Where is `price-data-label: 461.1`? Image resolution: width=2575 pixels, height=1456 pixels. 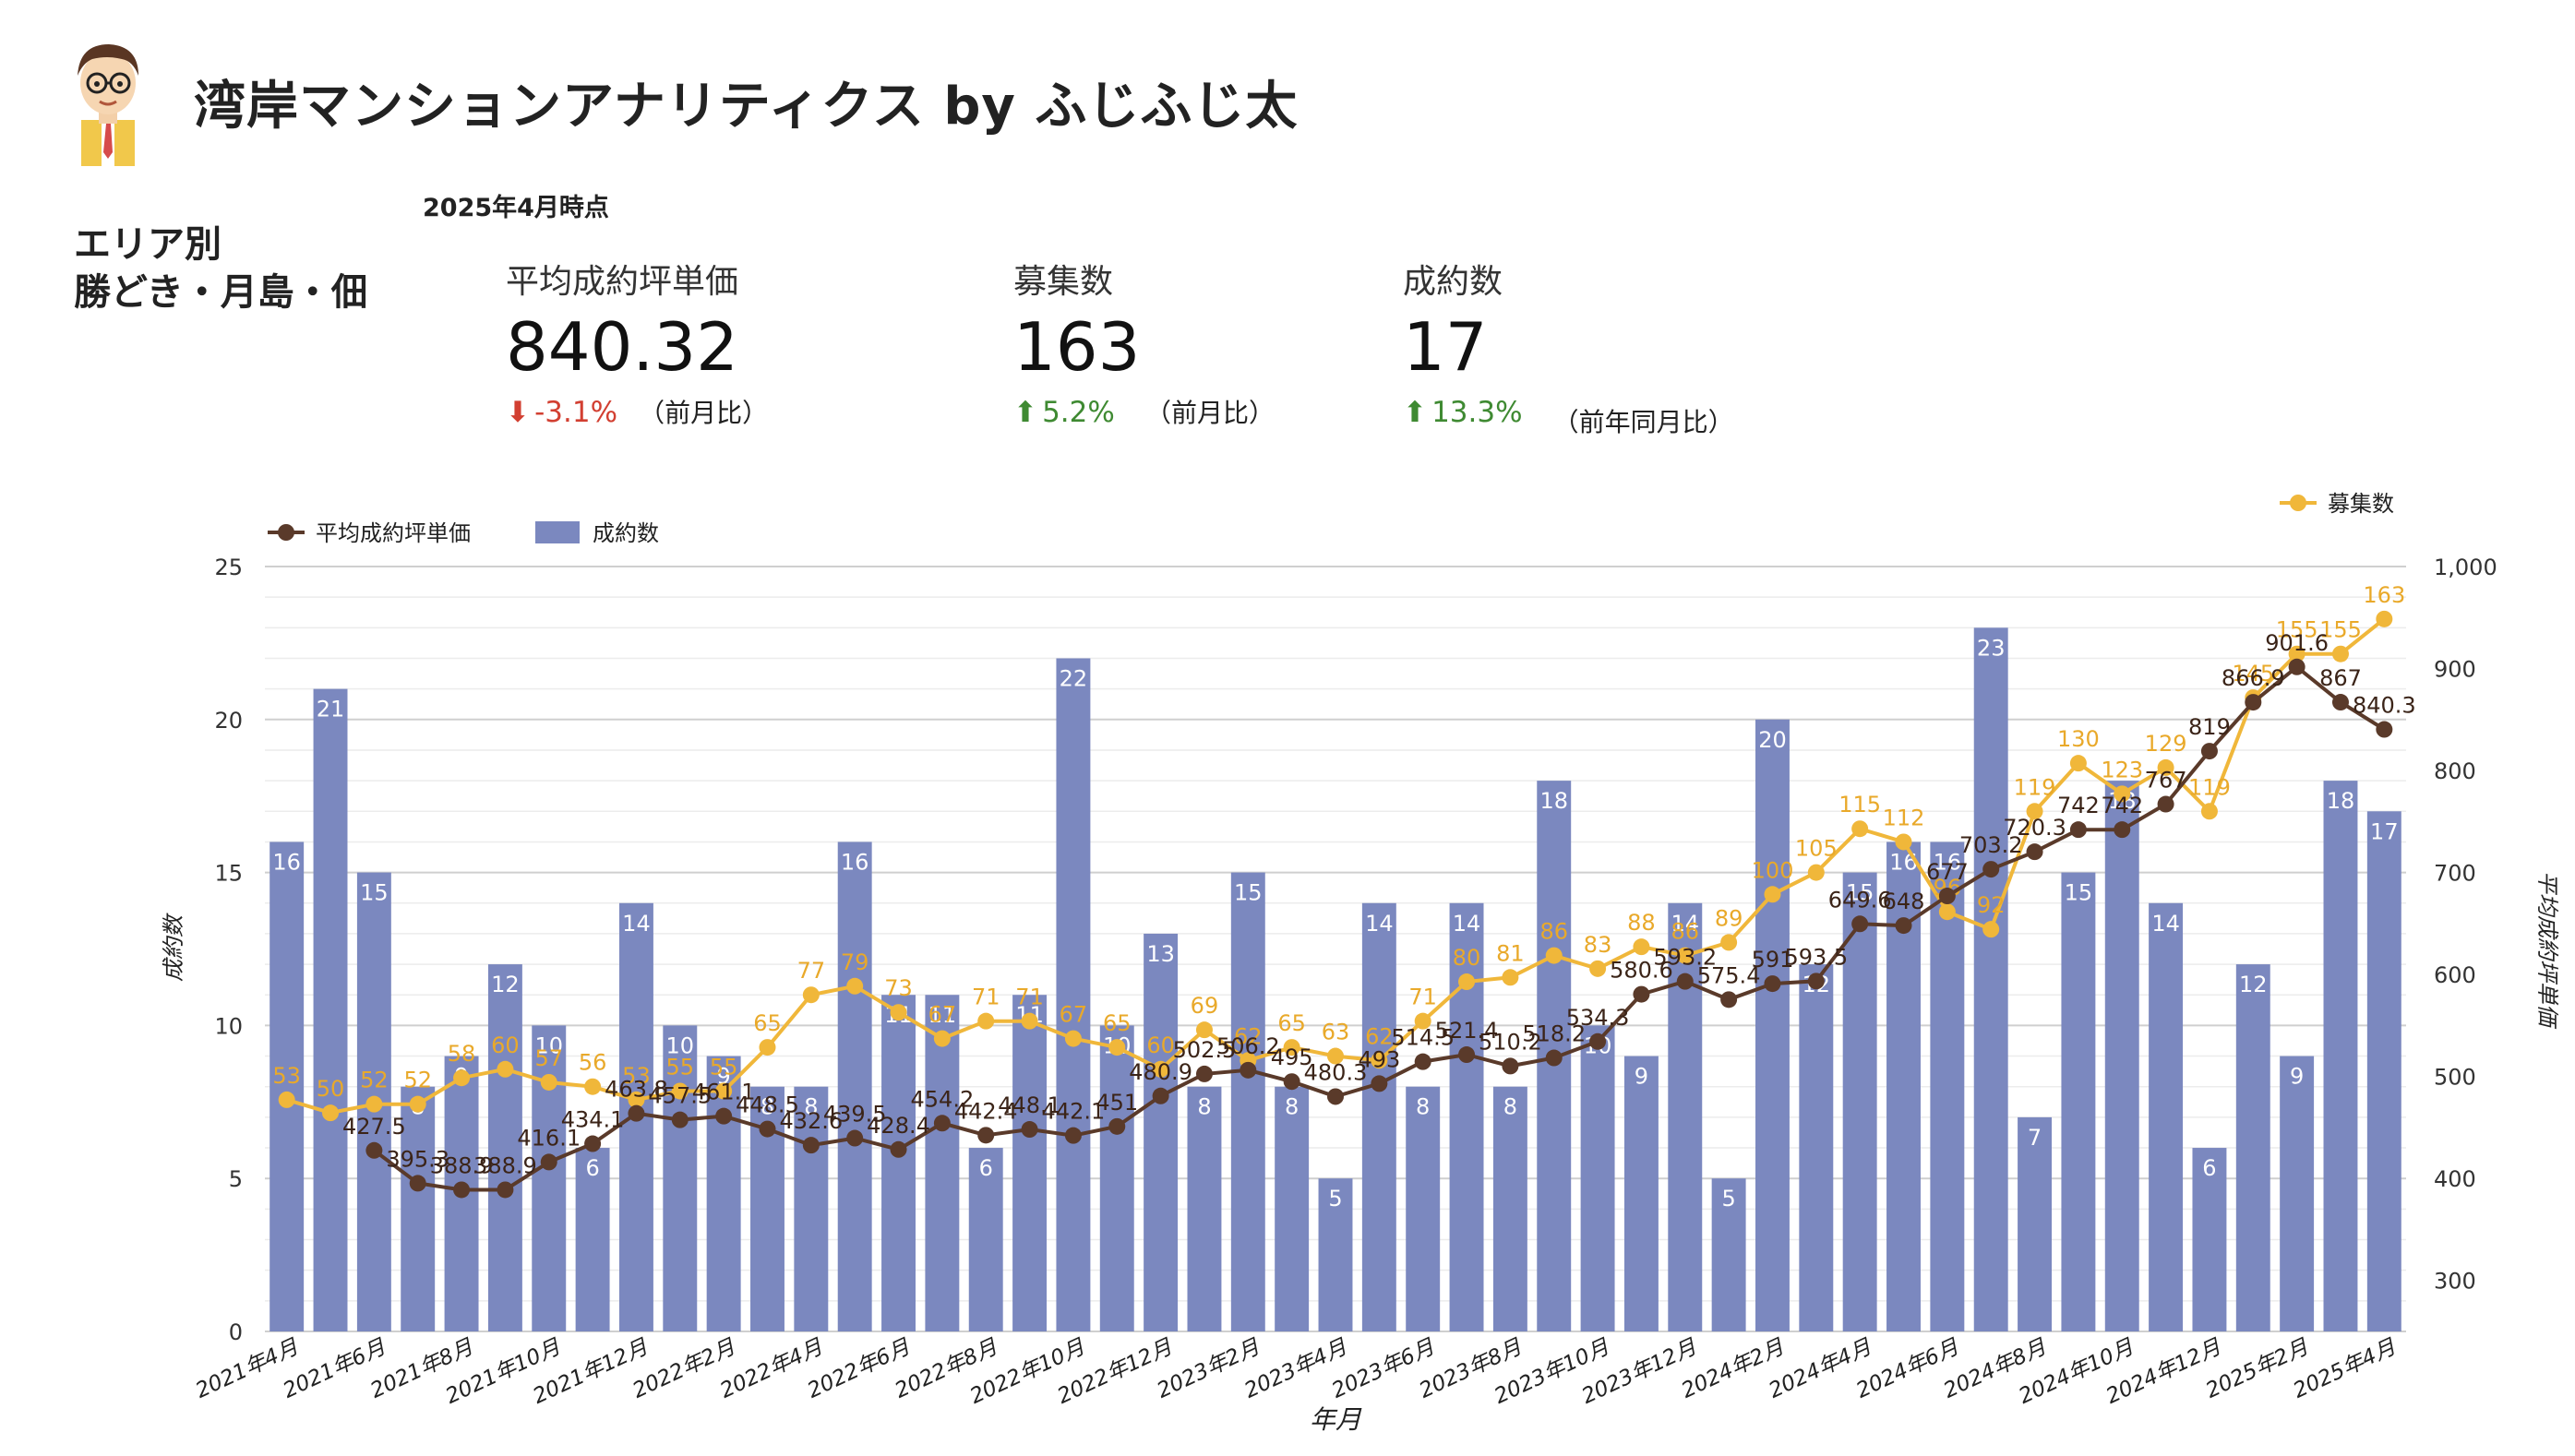 price-data-label: 461.1 is located at coordinates (724, 1092).